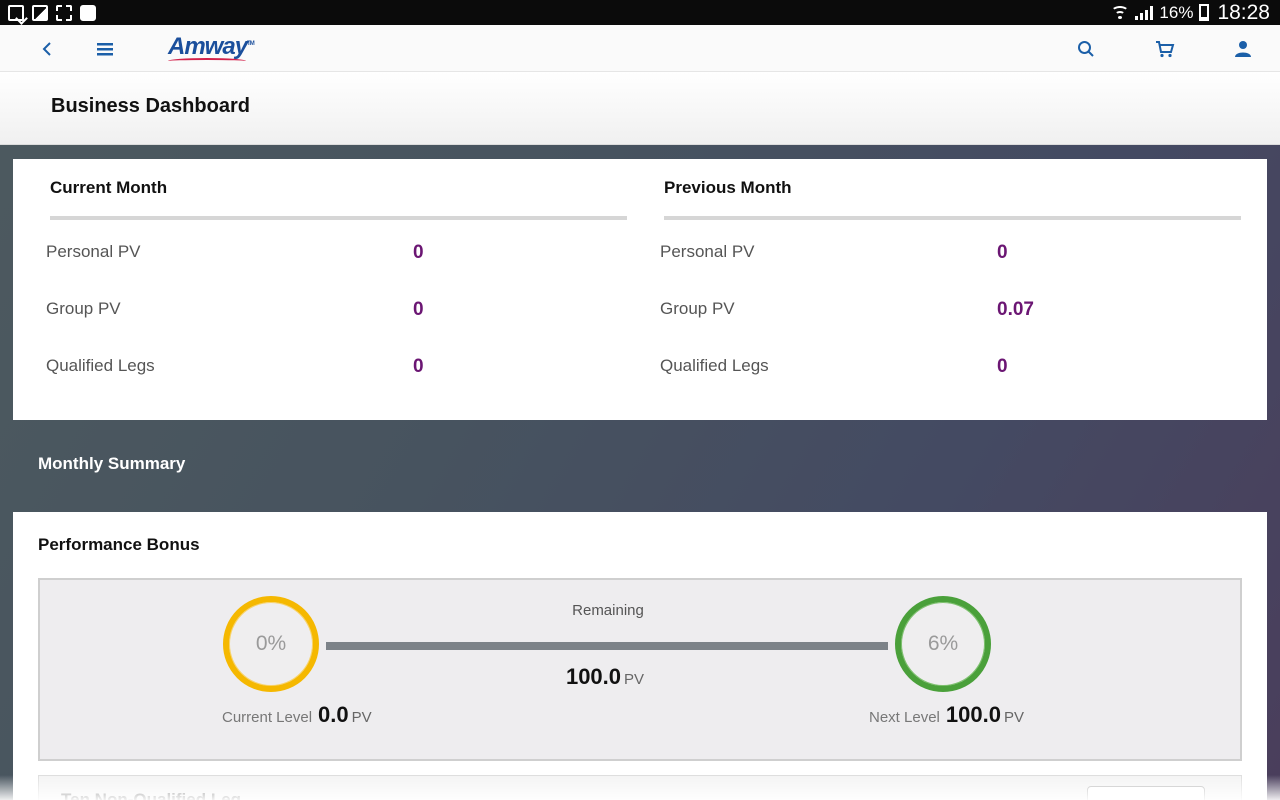 This screenshot has height=800, width=1280. I want to click on next-section-title: Ten Non-Qualified Leg, so click(151, 795).